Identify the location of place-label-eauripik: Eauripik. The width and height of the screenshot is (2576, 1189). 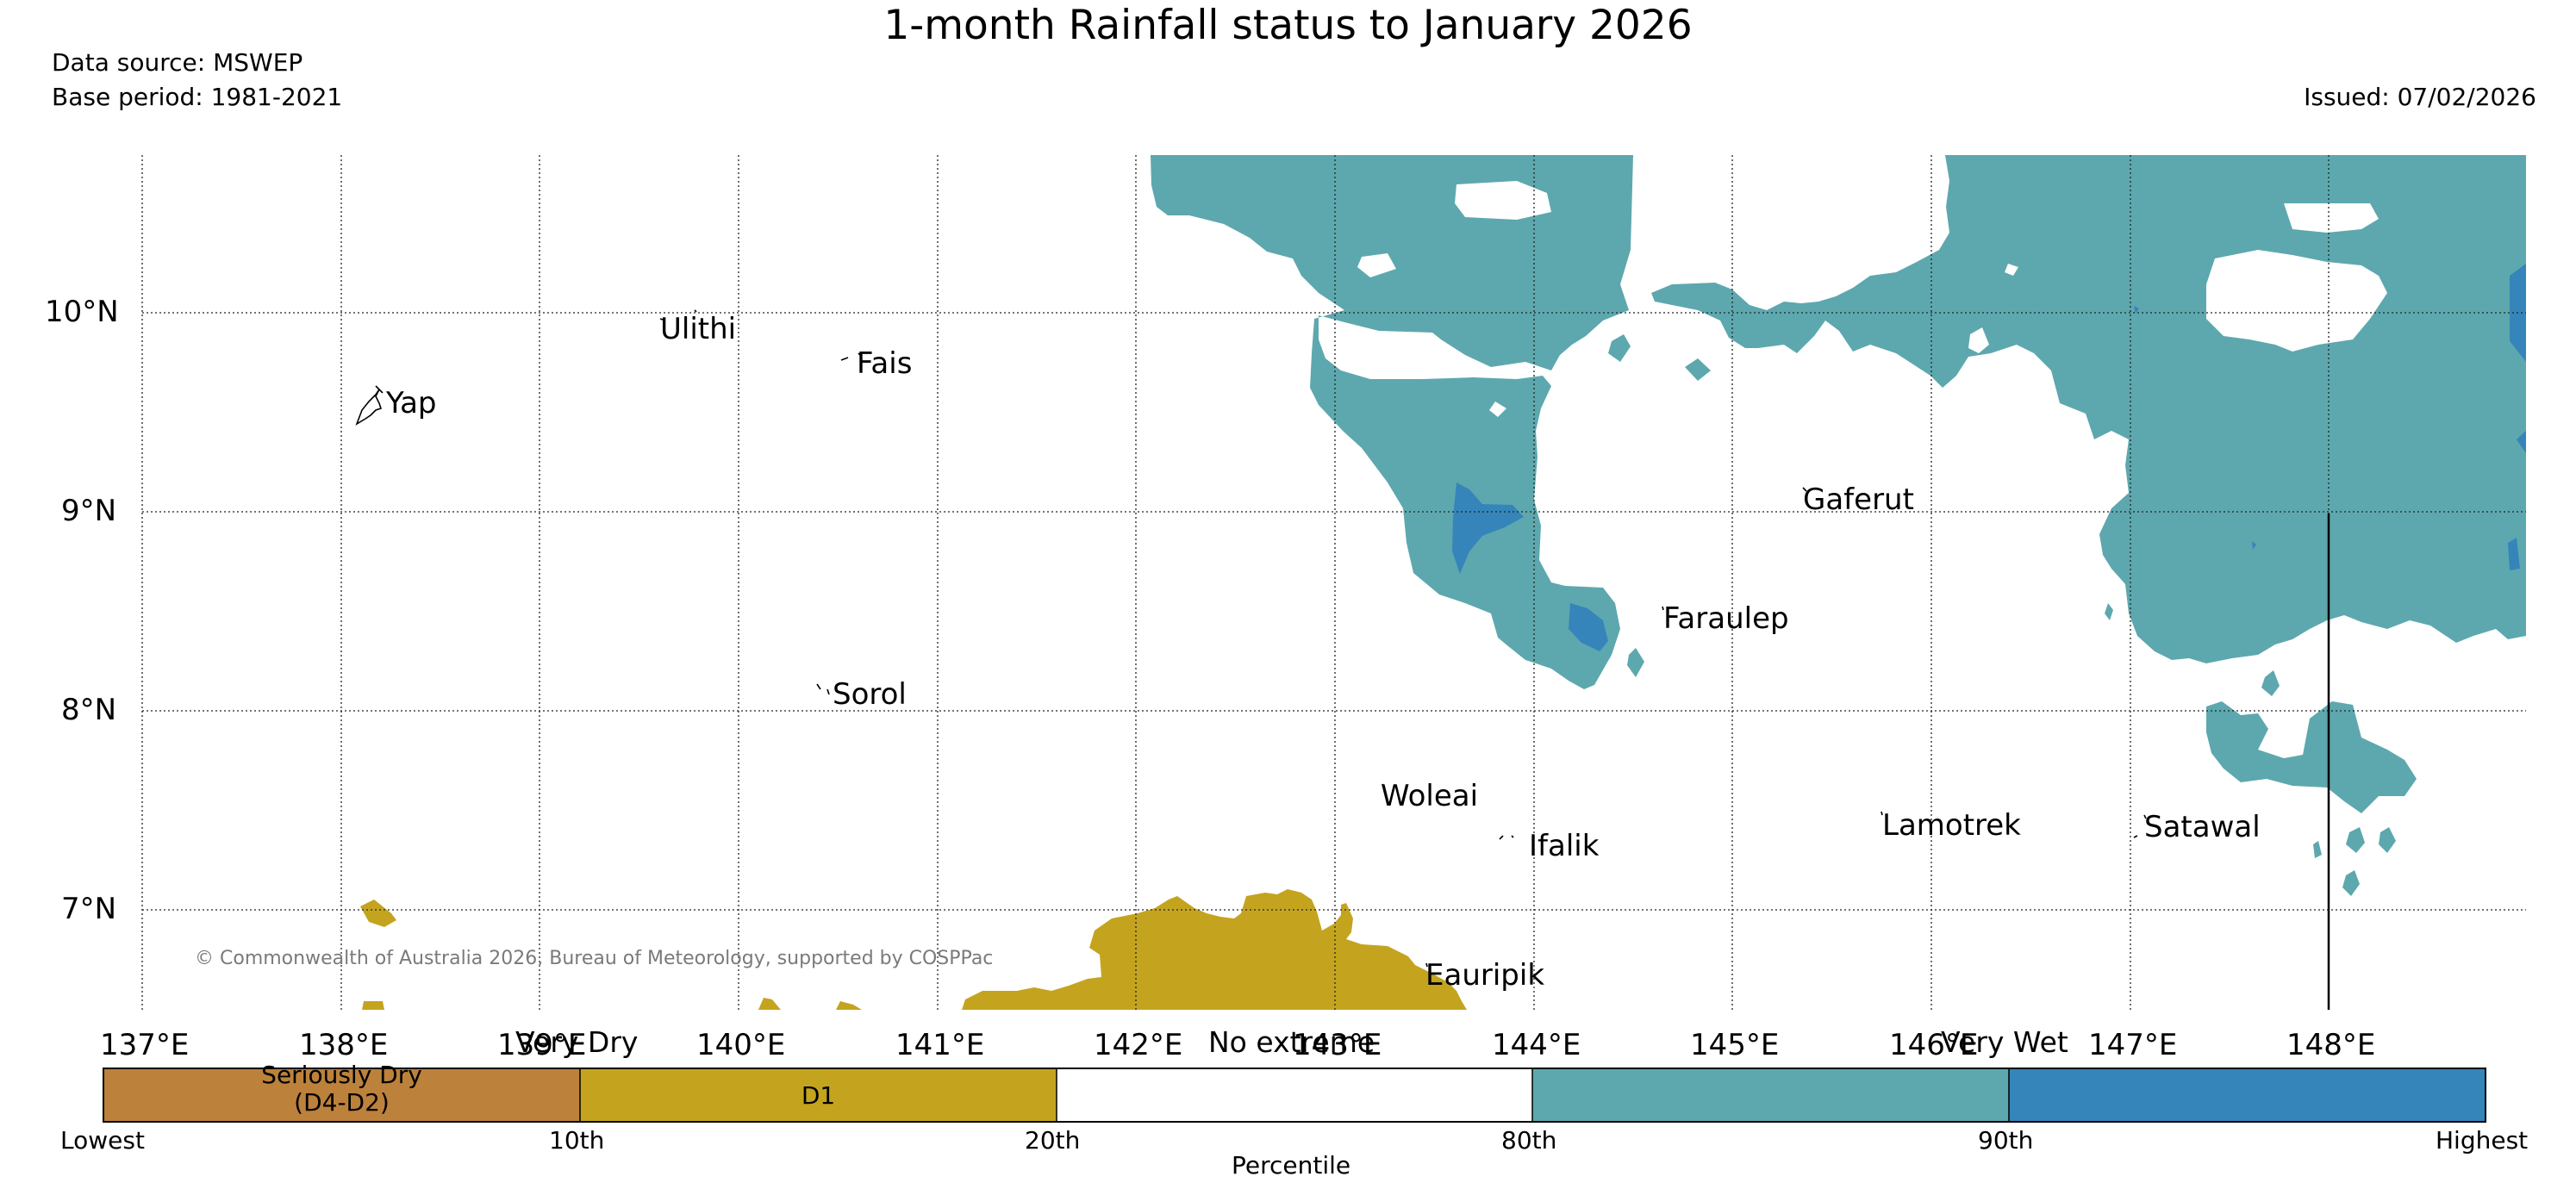
(1485, 976).